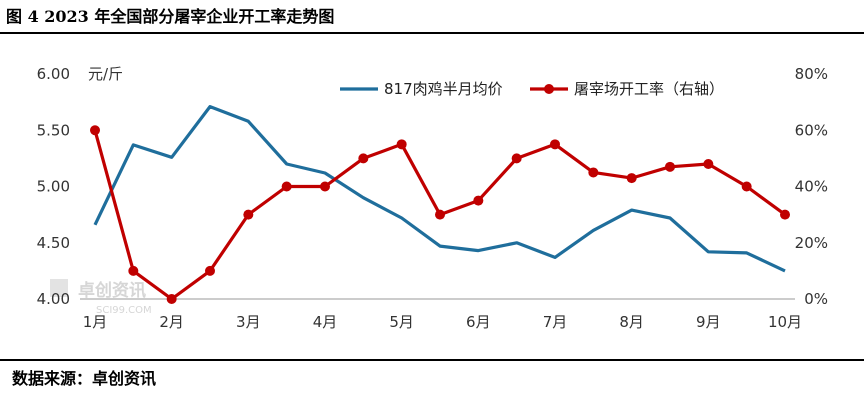 The width and height of the screenshot is (864, 401). Describe the element at coordinates (84, 378) in the screenshot. I see `source-note: 数据来源：卓创资讯` at that location.